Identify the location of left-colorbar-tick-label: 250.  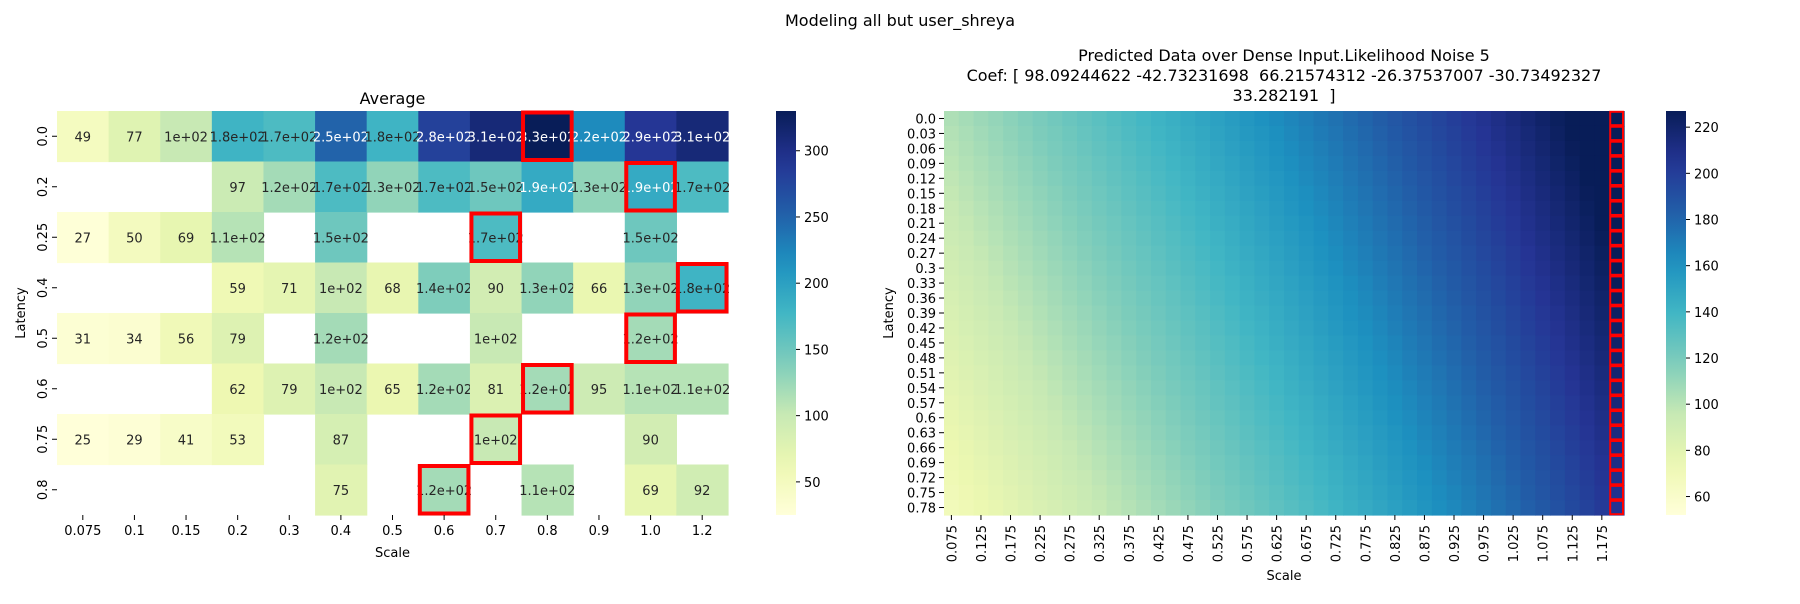
(816, 218).